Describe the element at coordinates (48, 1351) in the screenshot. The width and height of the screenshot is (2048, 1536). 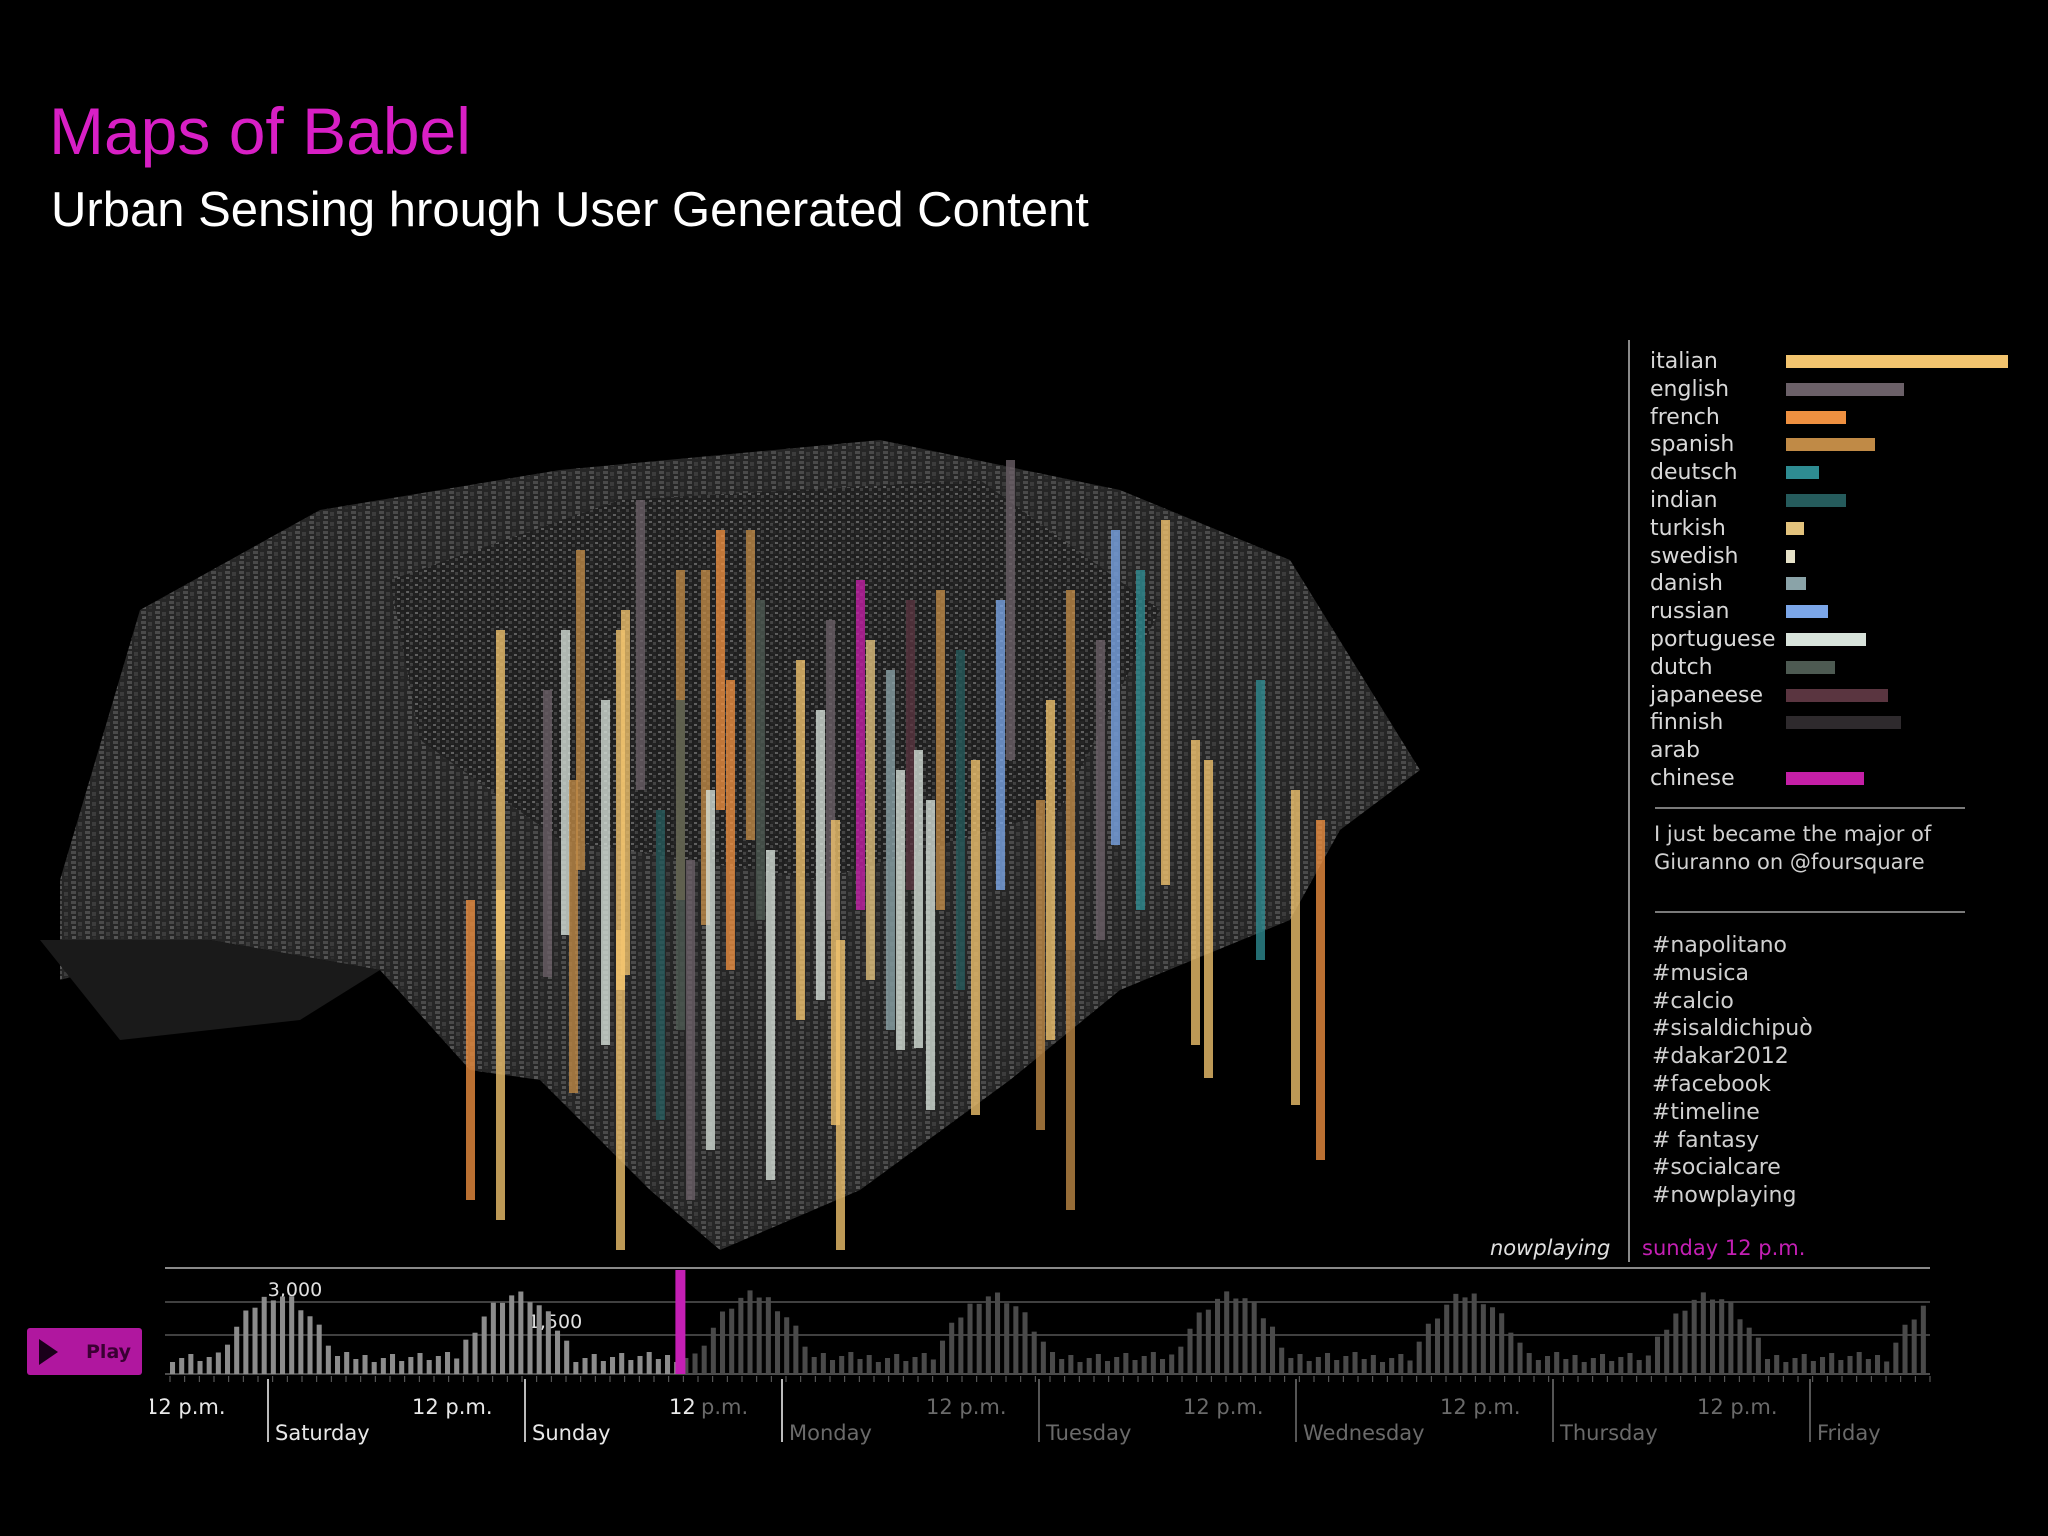
I see `play-icon` at that location.